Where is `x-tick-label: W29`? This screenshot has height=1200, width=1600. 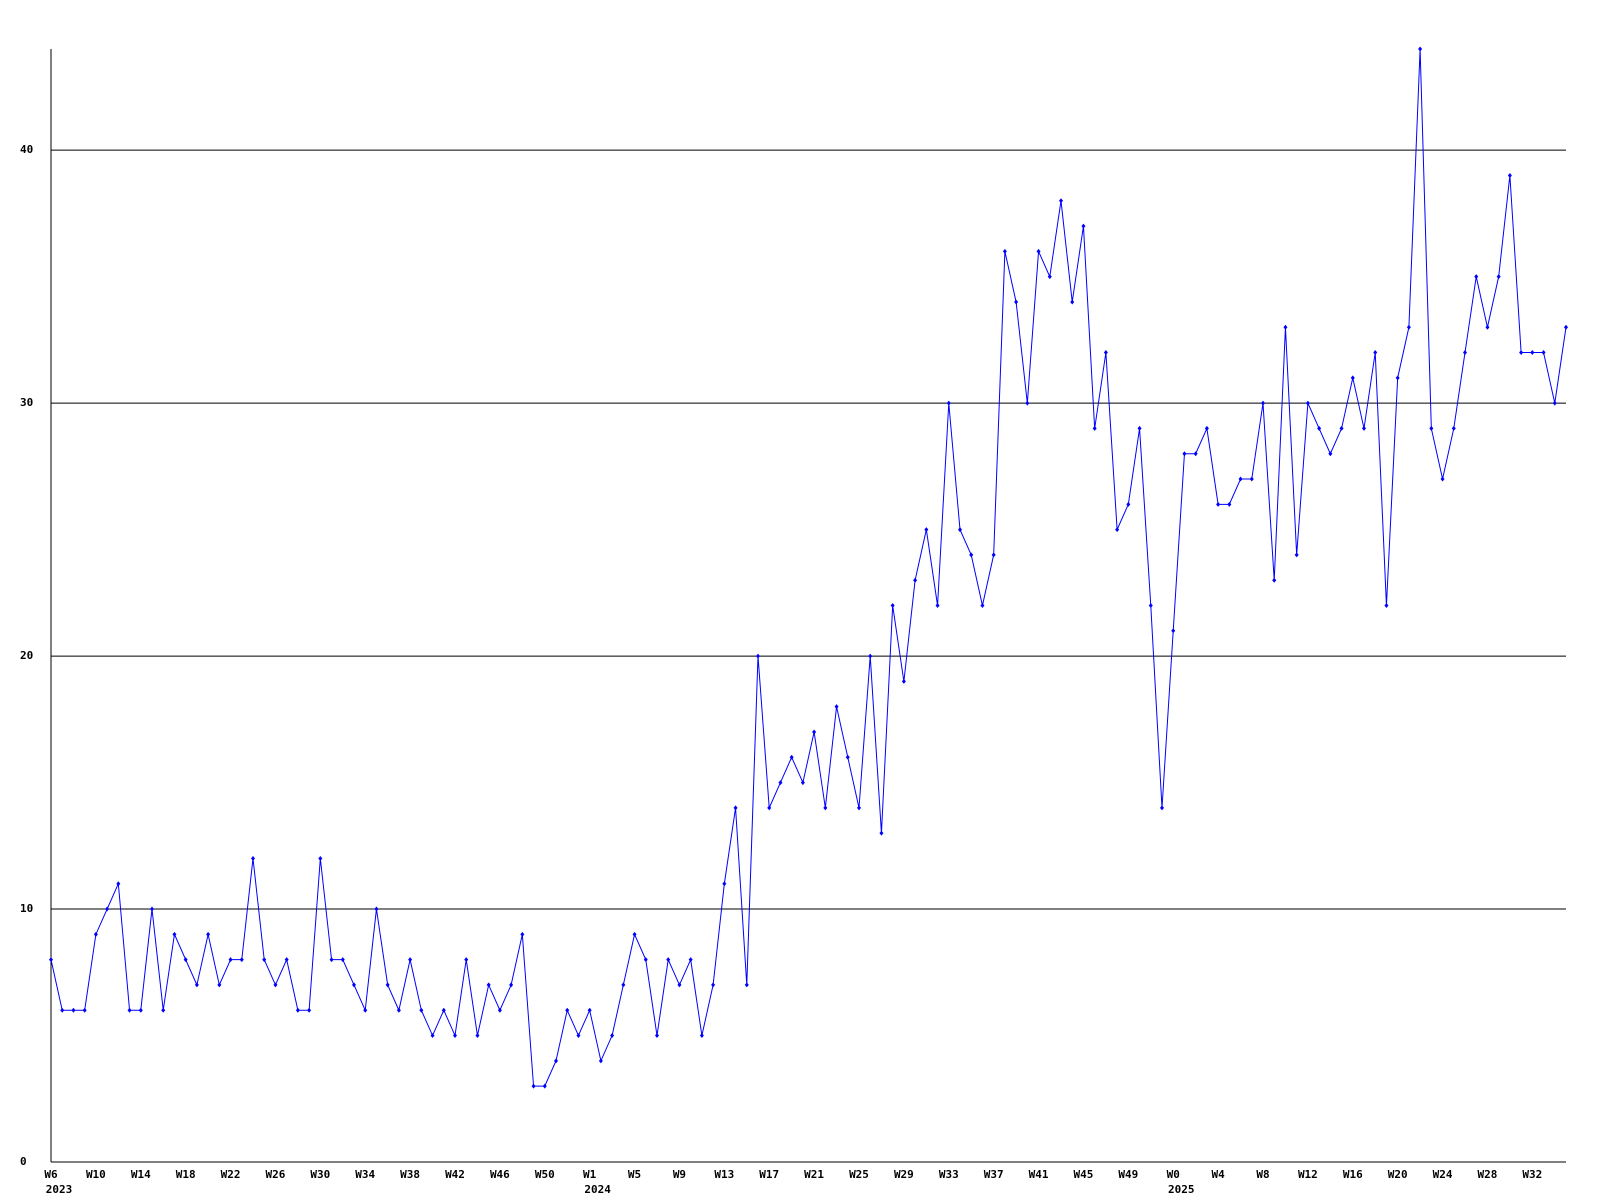 x-tick-label: W29 is located at coordinates (904, 1174).